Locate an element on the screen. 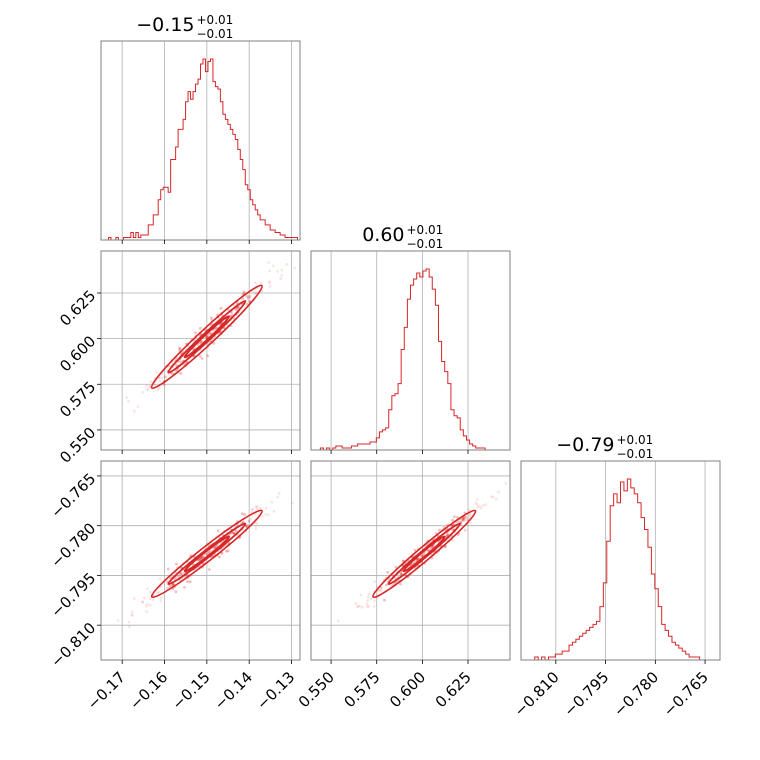  y-tick-label: 0.550 is located at coordinates (77, 445).